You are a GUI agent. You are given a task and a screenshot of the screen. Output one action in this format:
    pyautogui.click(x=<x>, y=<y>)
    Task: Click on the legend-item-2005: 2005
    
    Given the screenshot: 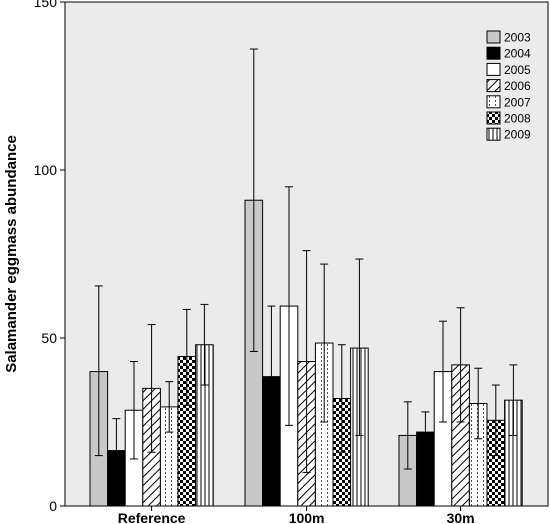 What is the action you would take?
    pyautogui.click(x=508, y=69)
    